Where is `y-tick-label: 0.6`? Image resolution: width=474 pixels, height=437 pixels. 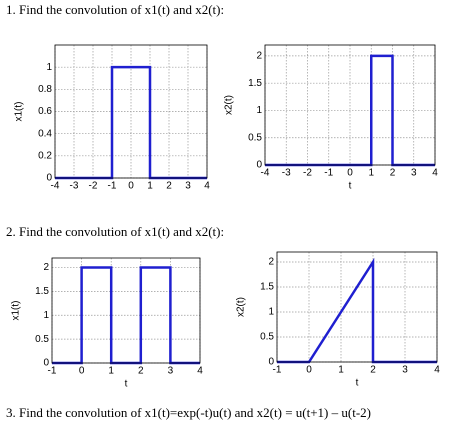 y-tick-label: 0.6 is located at coordinates (45, 111).